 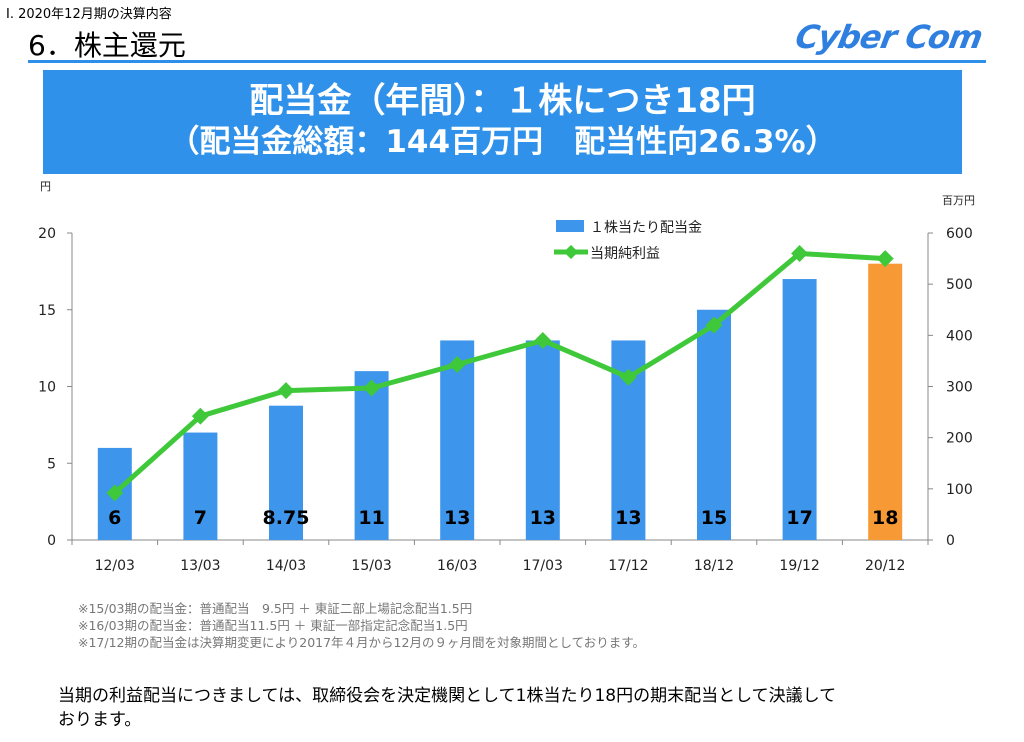 I want to click on x-tick-label: 13/03, so click(x=200, y=566).